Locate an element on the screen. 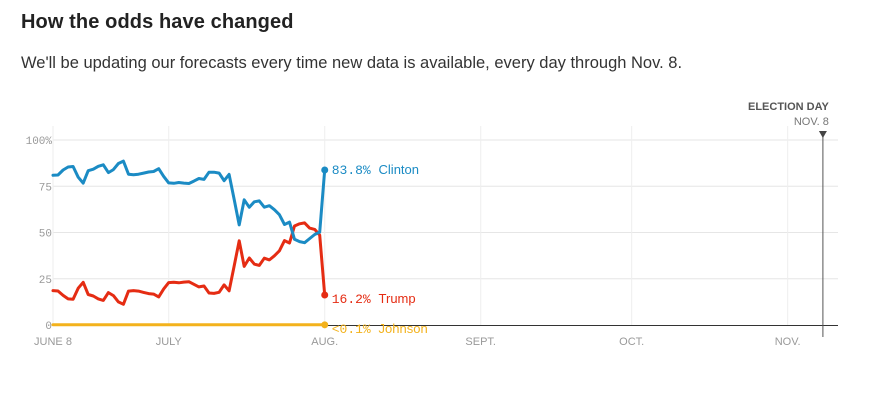 This screenshot has width=895, height=405. end-point-johnson is located at coordinates (325, 325).